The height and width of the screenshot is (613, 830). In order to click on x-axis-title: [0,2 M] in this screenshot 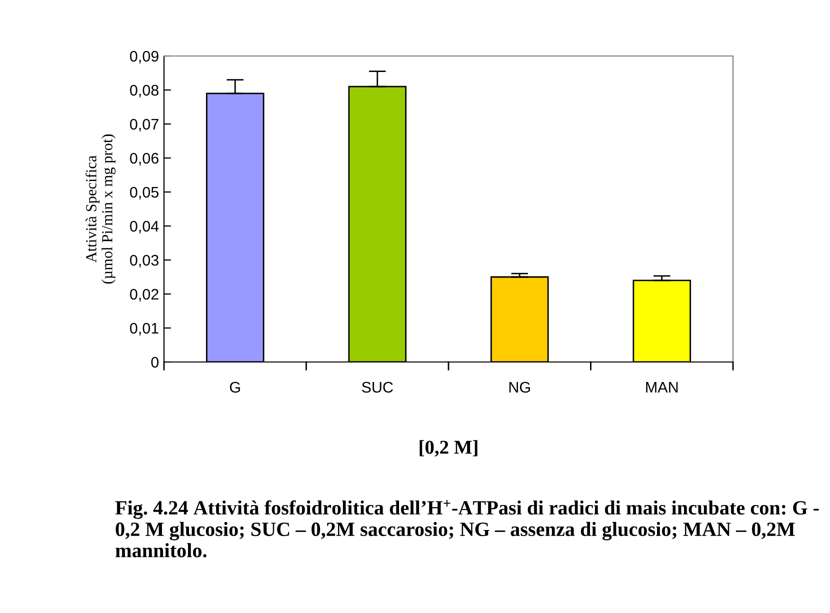, I will do `click(449, 448)`.